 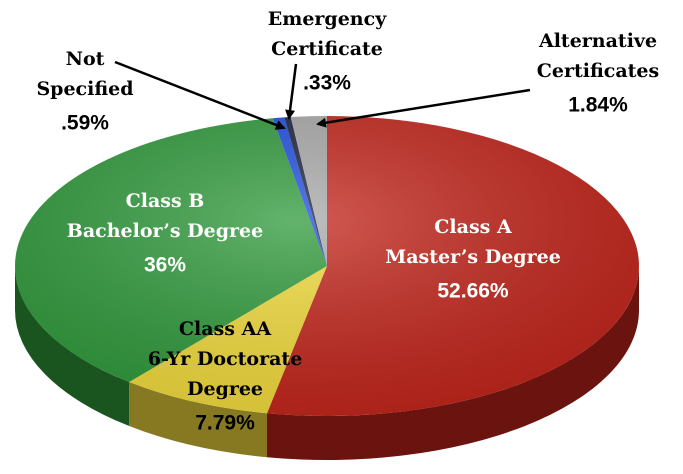 I want to click on slice-label: Specified, so click(x=84, y=89).